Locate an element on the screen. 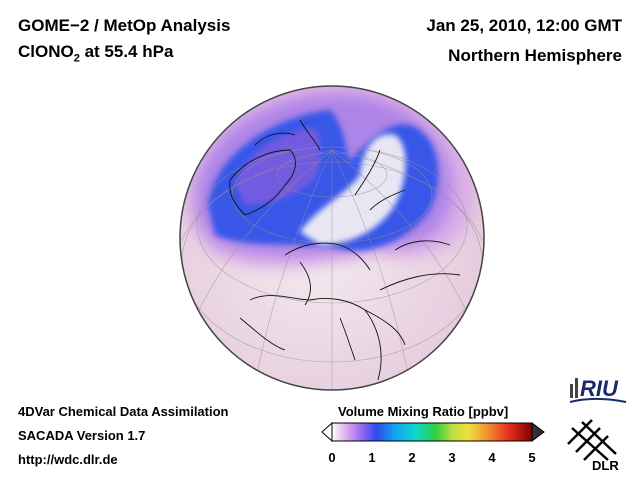 This screenshot has width=640, height=480. dlr-logo: DLR is located at coordinates (593, 446).